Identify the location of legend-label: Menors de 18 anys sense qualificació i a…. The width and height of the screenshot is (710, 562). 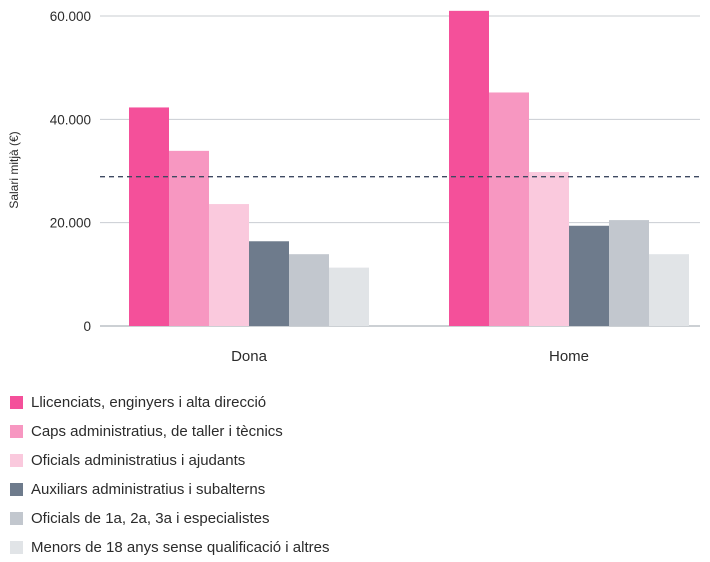
(180, 547).